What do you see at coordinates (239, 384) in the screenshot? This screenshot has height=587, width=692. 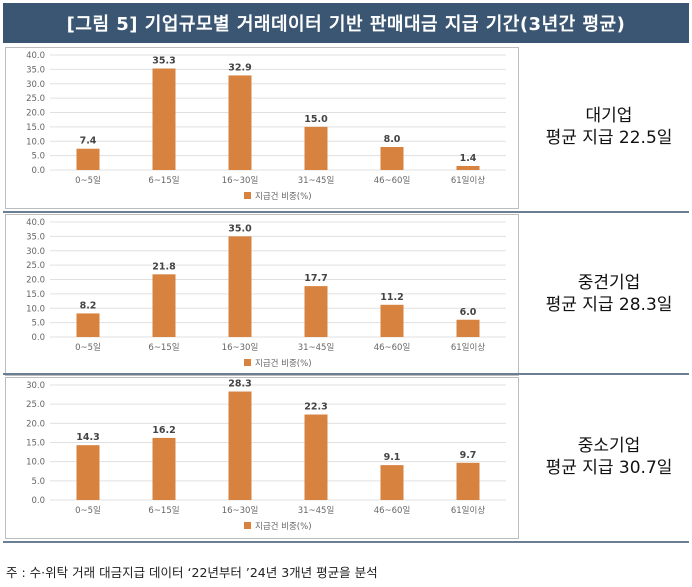 I see `data-label: 28.3` at bounding box center [239, 384].